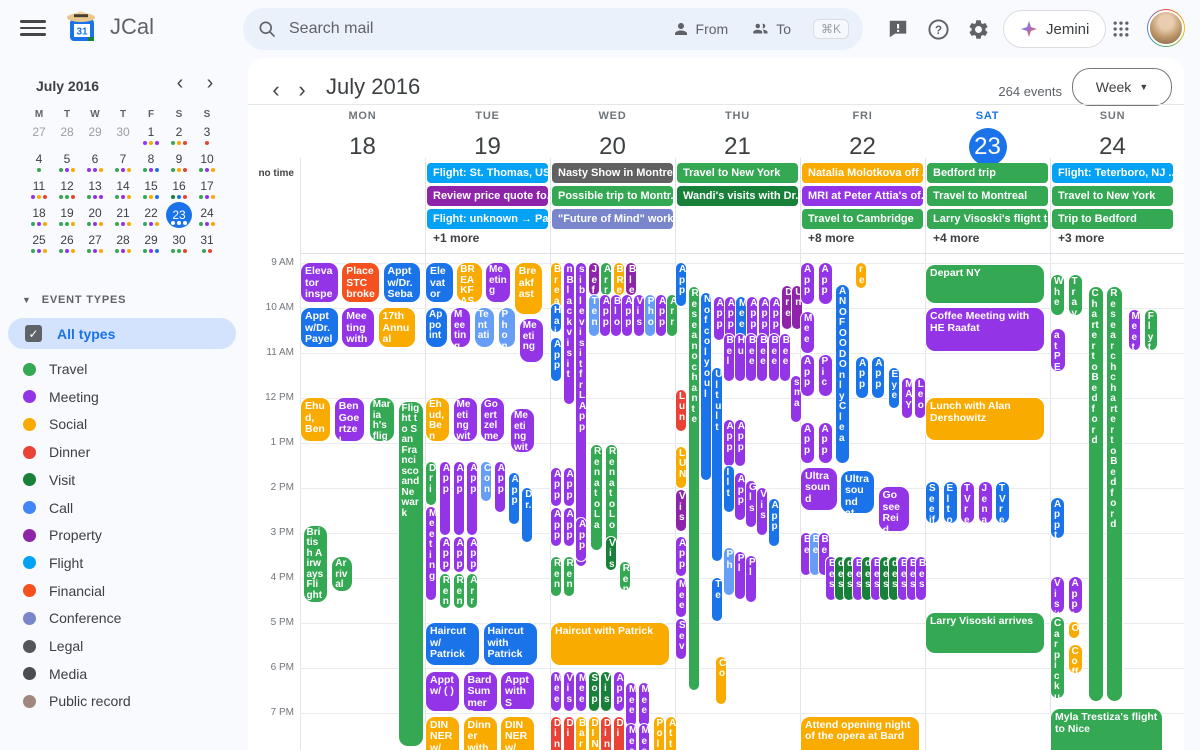 This screenshot has height=750, width=1200. I want to click on event: Dri, so click(431, 483).